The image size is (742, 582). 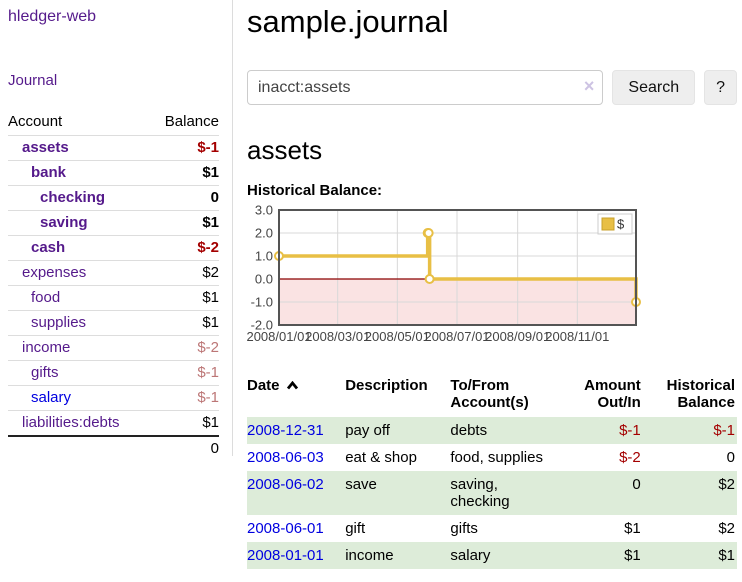 I want to click on sort-ascending-icon, so click(x=292, y=385).